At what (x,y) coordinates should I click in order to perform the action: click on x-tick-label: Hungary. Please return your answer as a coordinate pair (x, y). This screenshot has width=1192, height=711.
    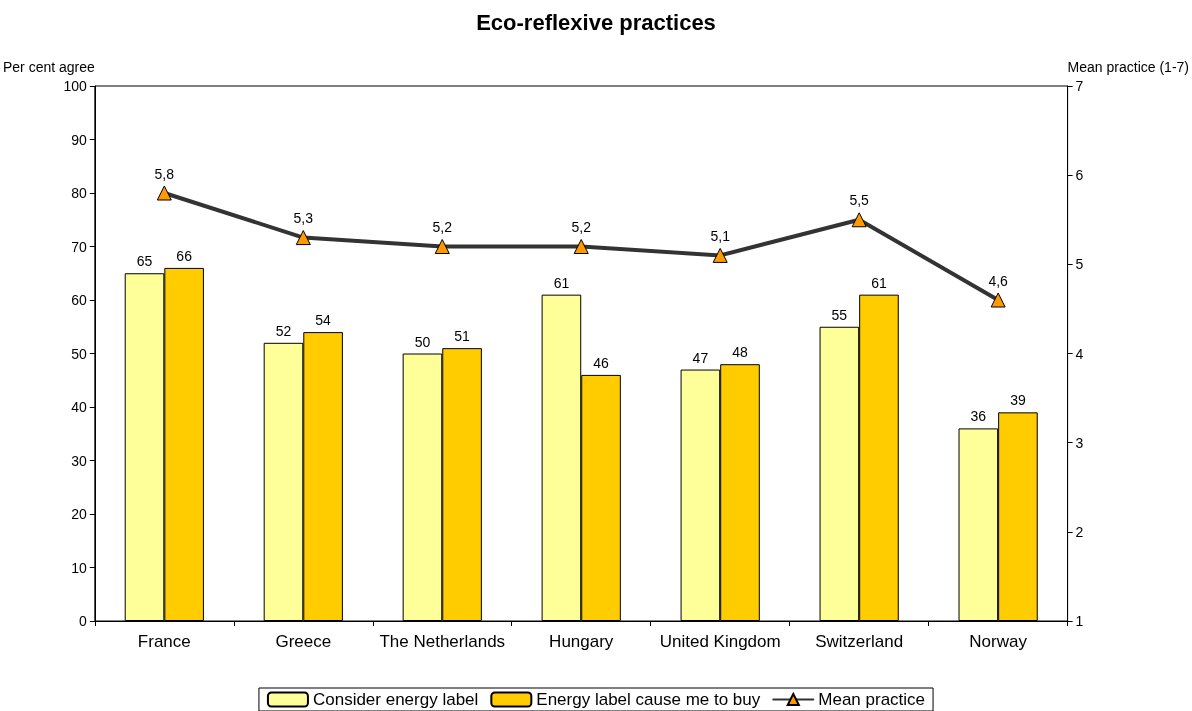
    Looking at the image, I should click on (581, 641).